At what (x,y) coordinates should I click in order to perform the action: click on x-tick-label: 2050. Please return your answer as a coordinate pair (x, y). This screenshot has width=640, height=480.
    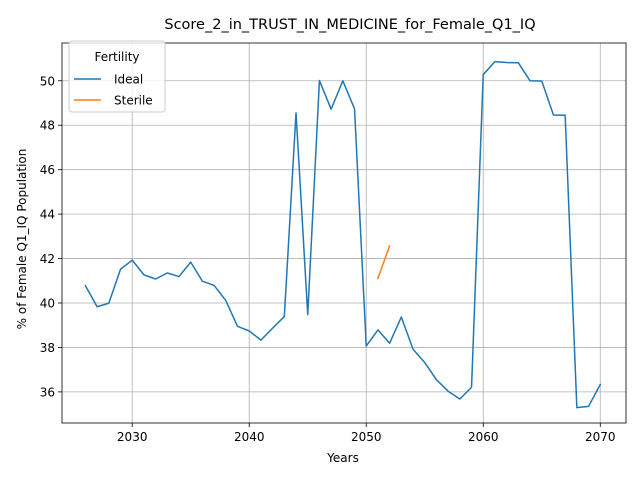
    Looking at the image, I should click on (366, 437).